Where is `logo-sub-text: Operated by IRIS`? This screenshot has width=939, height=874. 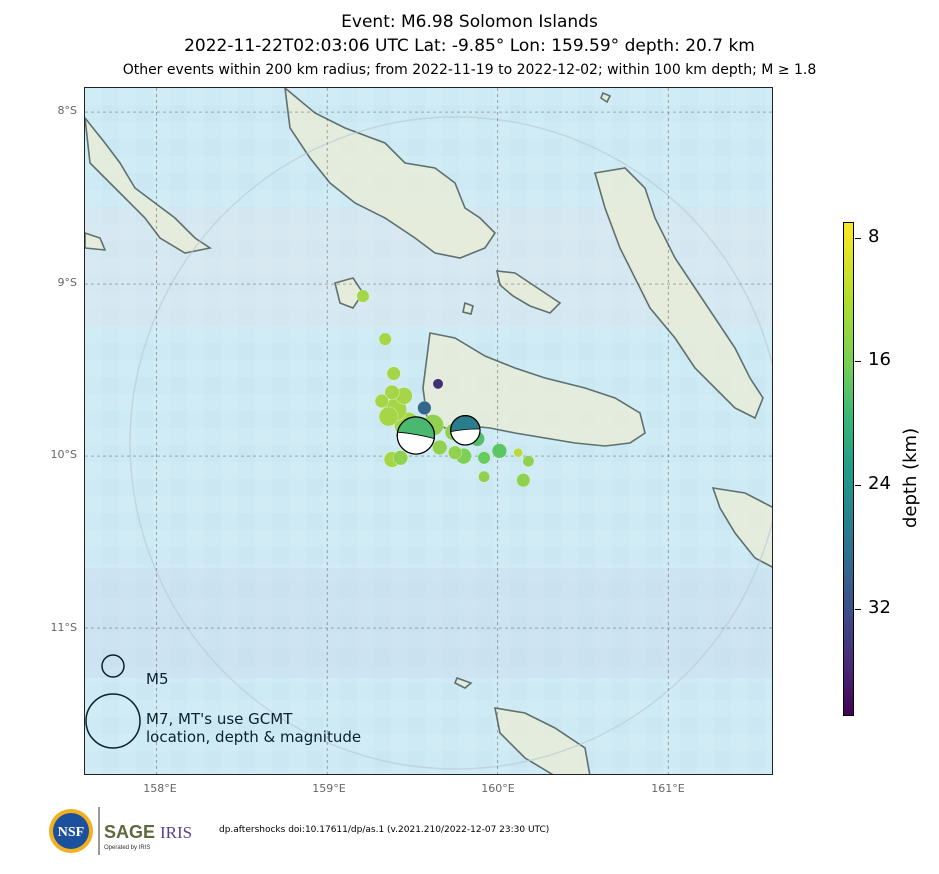 logo-sub-text: Operated by IRIS is located at coordinates (127, 848).